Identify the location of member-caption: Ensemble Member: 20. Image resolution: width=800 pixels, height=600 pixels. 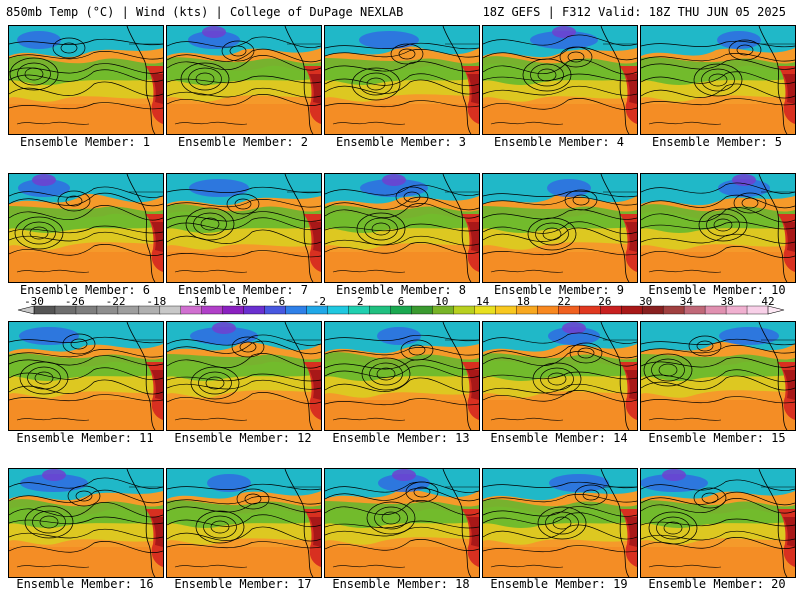
(717, 584).